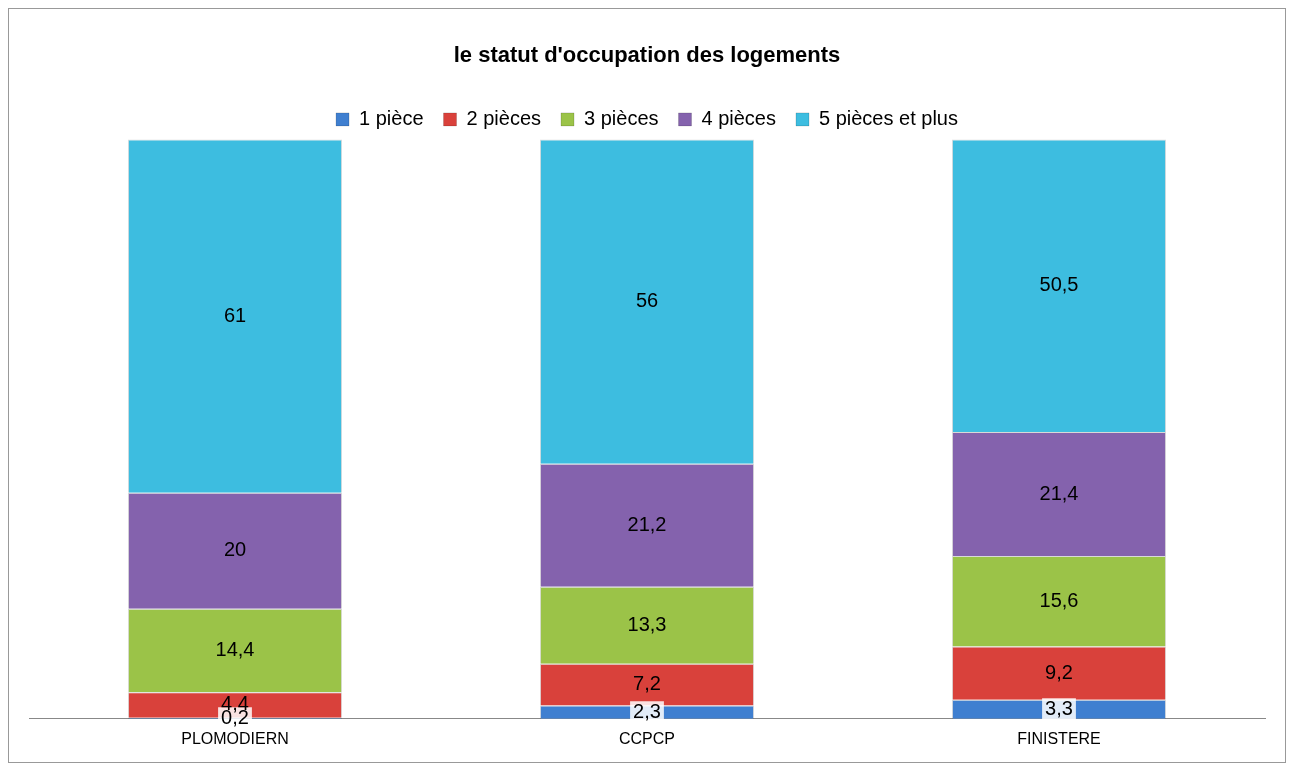 The height and width of the screenshot is (771, 1294). Describe the element at coordinates (647, 55) in the screenshot. I see `chart-title: le statut d'occupation des logements` at that location.